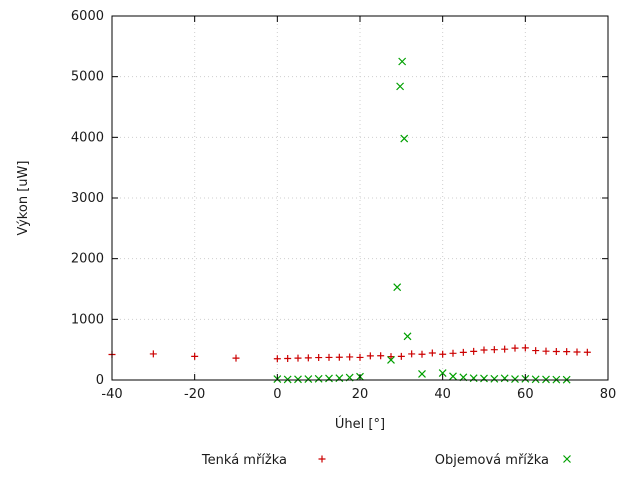  Describe the element at coordinates (244, 460) in the screenshot. I see `legend-label-tenka-mrizka: Tenká mřížka` at that location.